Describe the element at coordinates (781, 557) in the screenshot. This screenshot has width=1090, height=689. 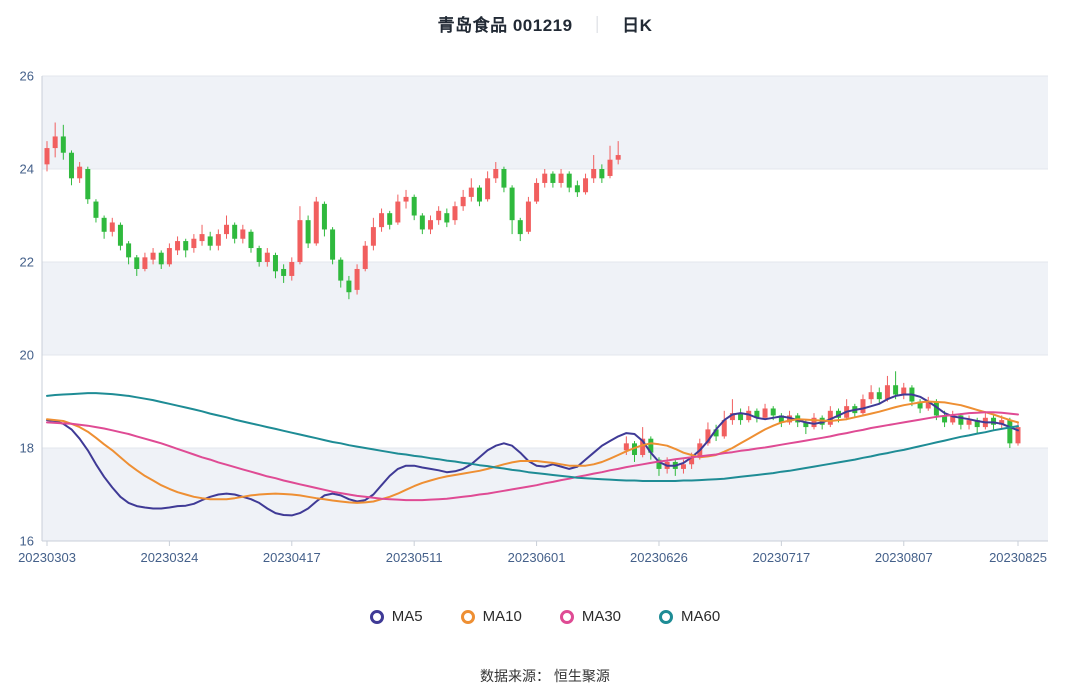
I see `x-axis-label: 20230717` at that location.